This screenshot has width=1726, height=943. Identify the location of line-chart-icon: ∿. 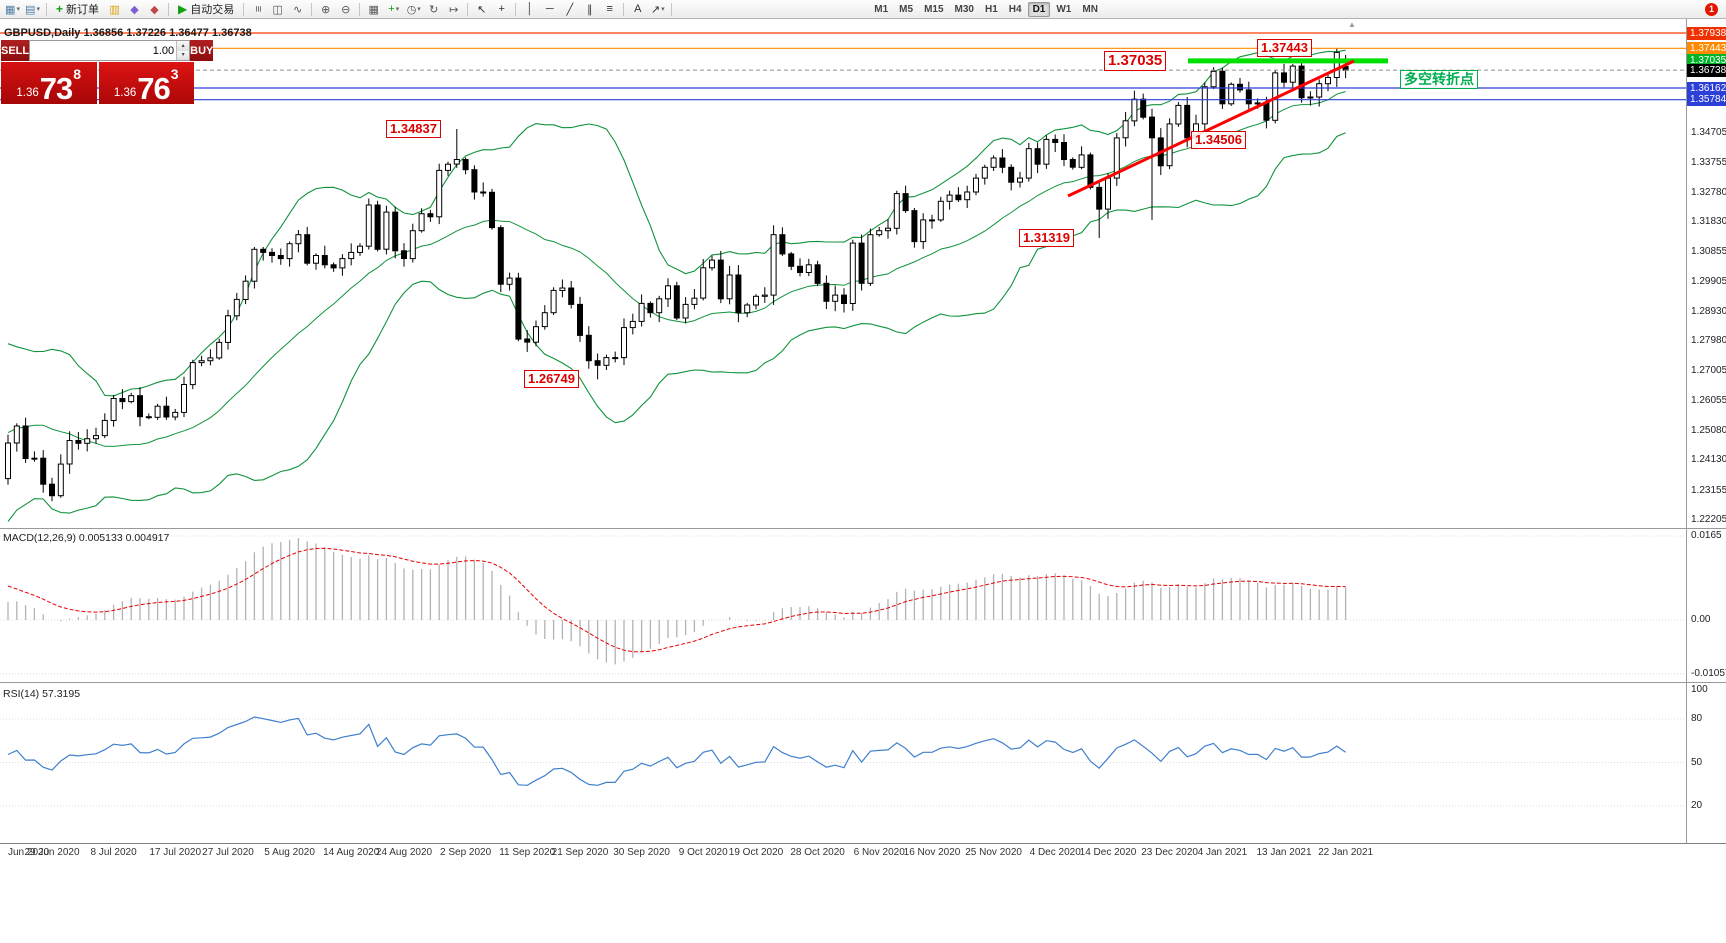
(298, 9).